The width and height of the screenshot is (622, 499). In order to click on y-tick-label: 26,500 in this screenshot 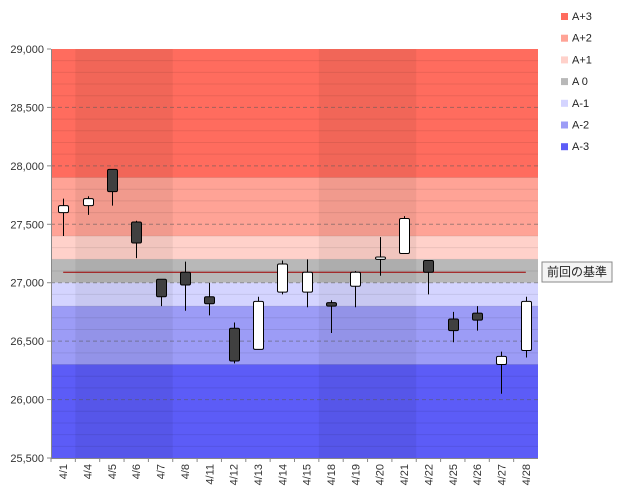, I will do `click(27, 342)`.